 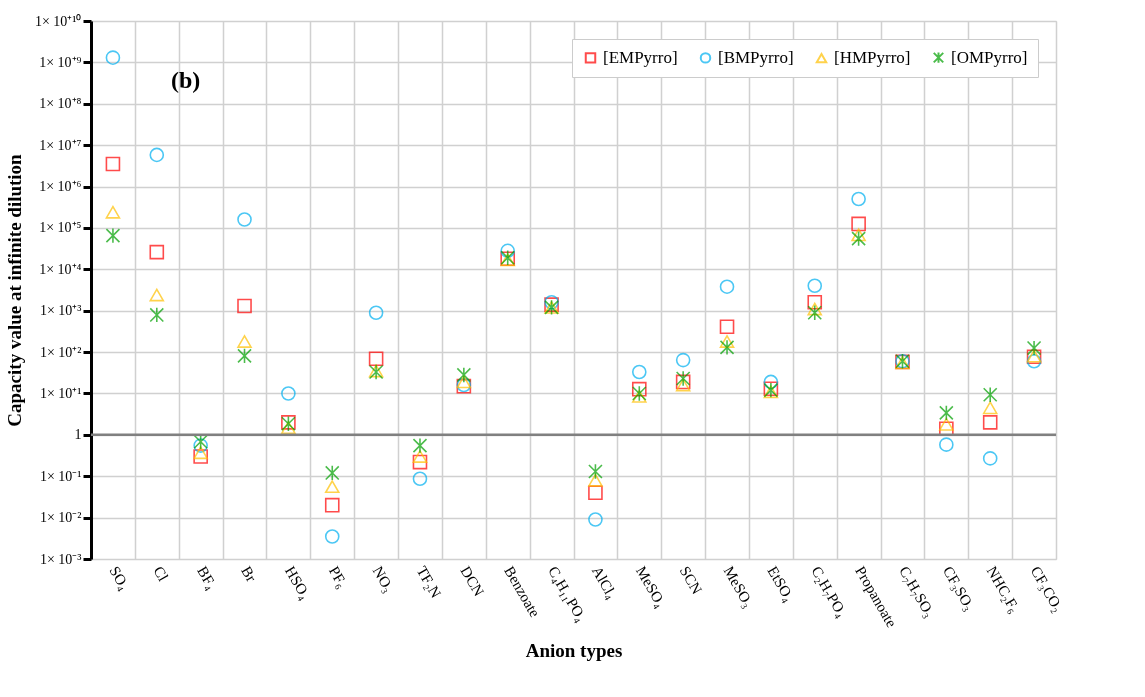 I want to click on y-tick-label: 1, so click(x=78, y=435).